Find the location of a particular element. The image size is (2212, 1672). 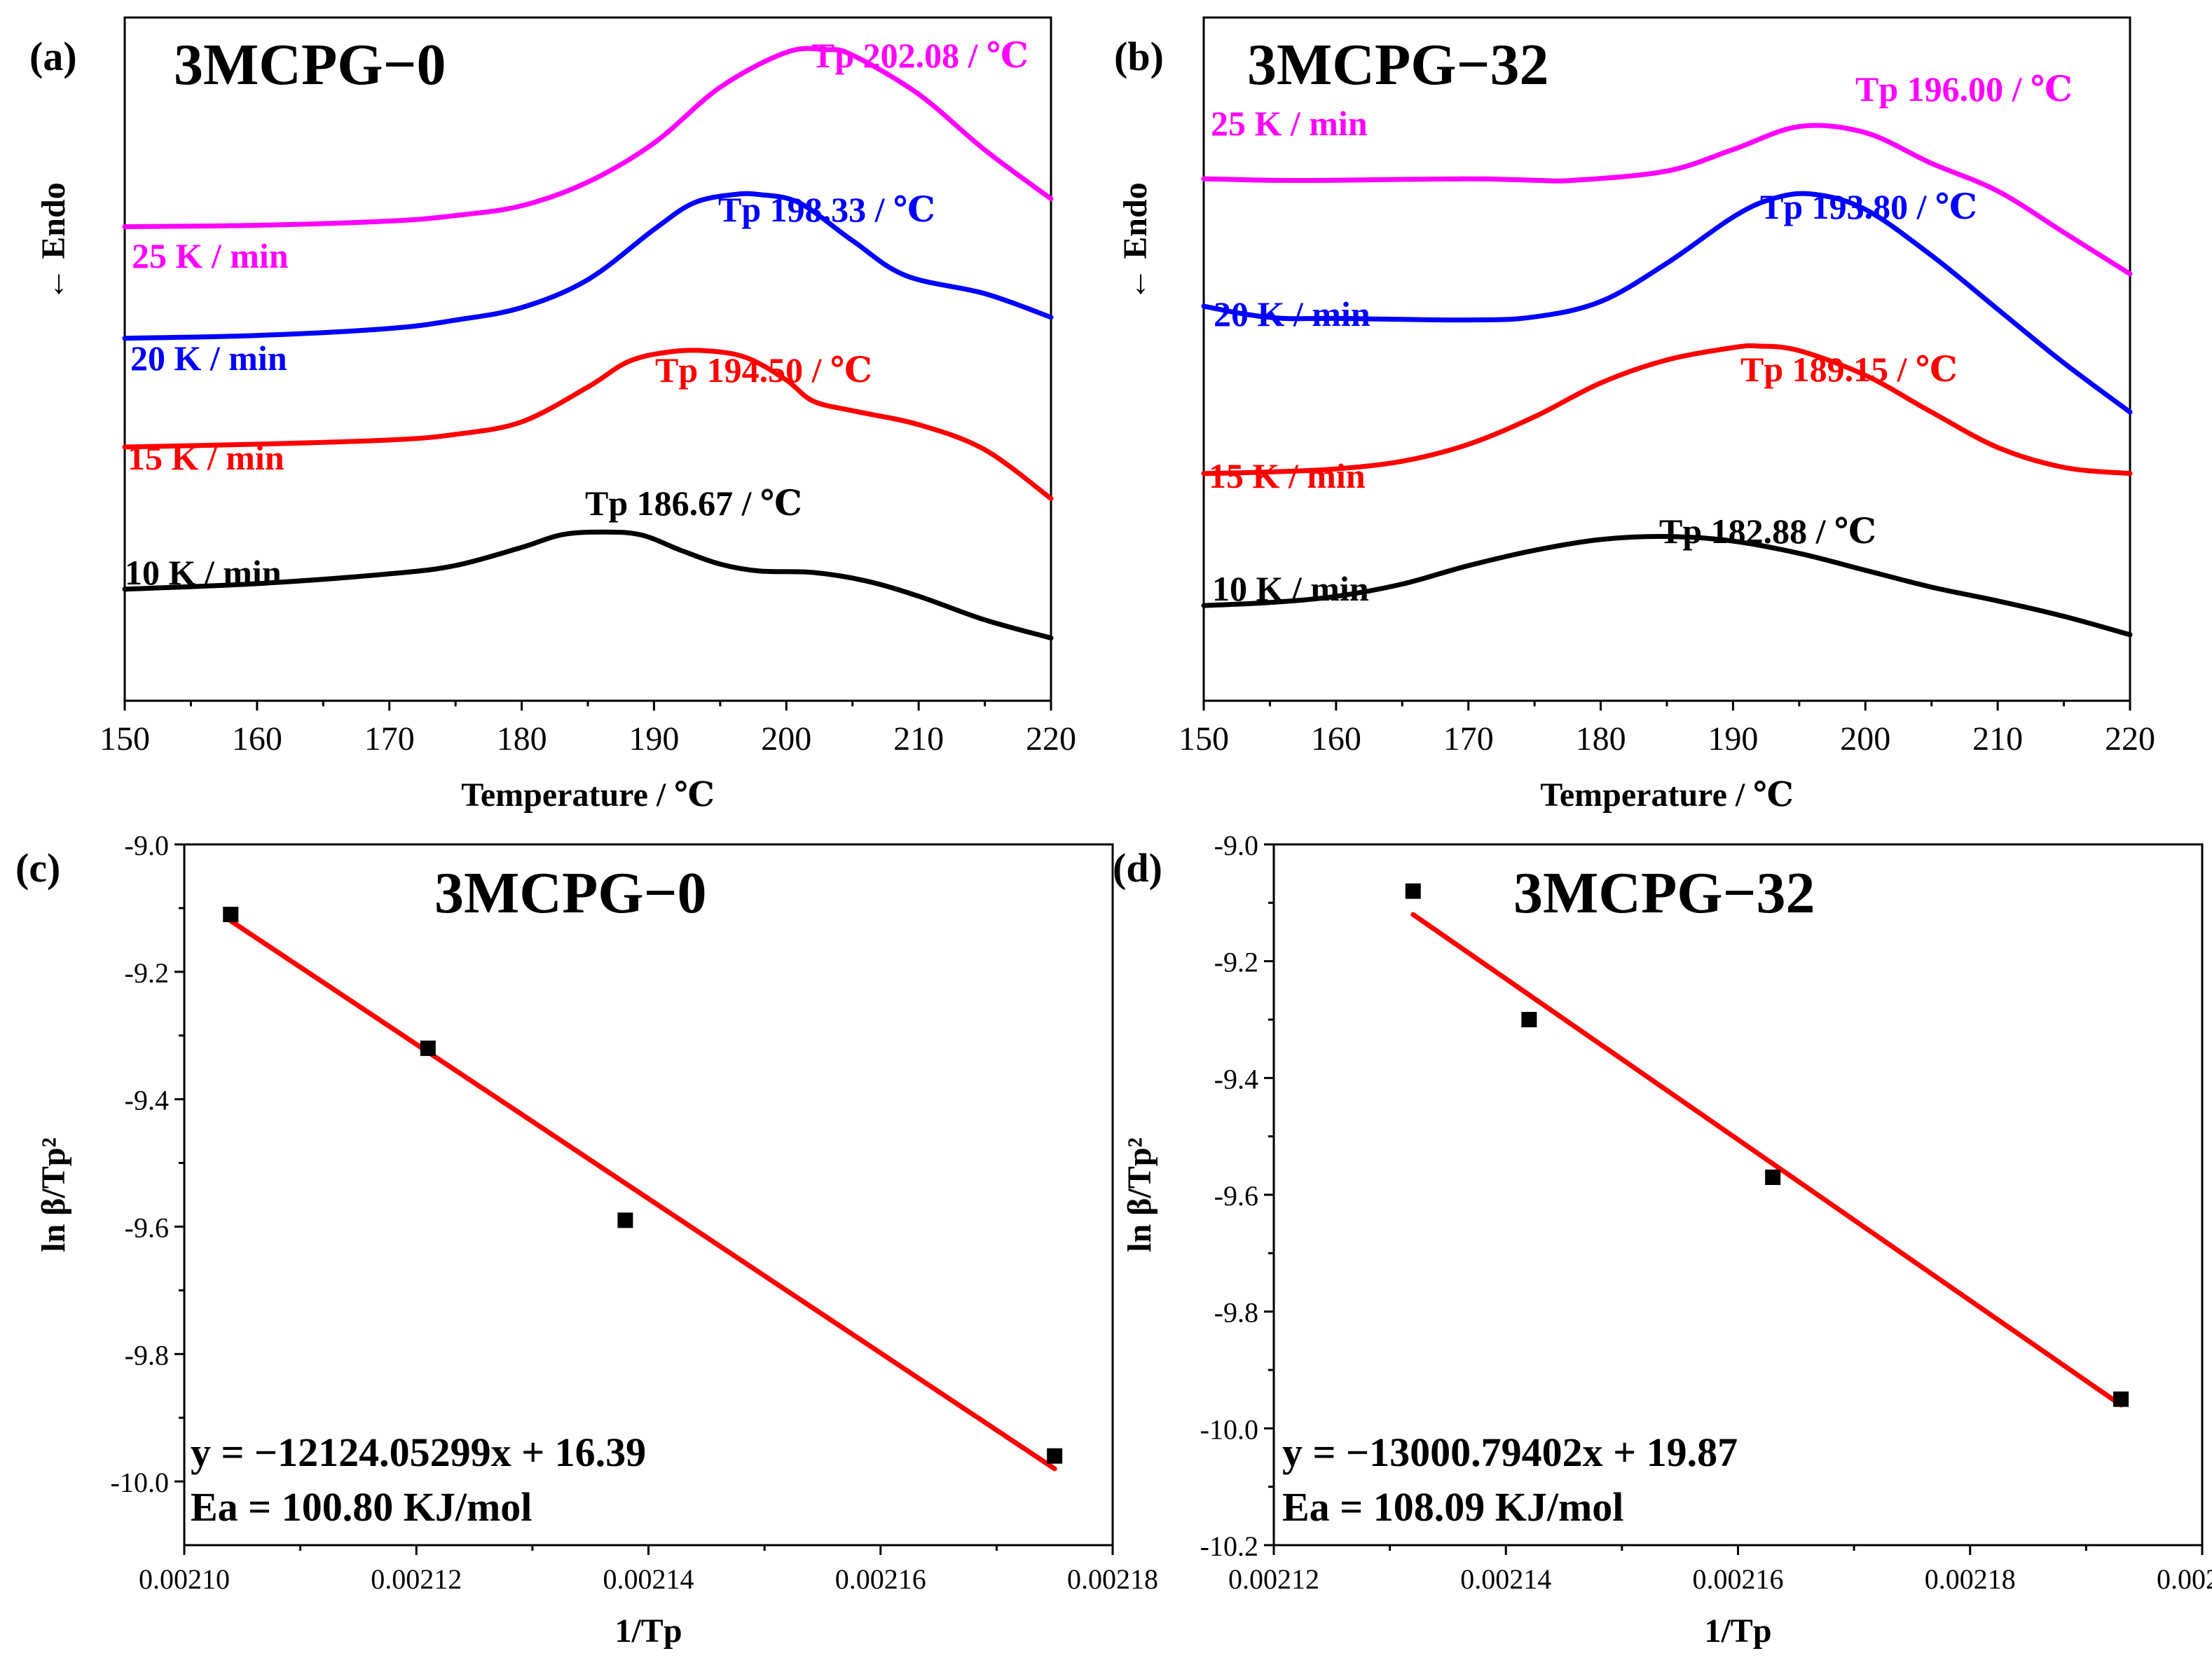

panel-label: (d) is located at coordinates (1137, 868).